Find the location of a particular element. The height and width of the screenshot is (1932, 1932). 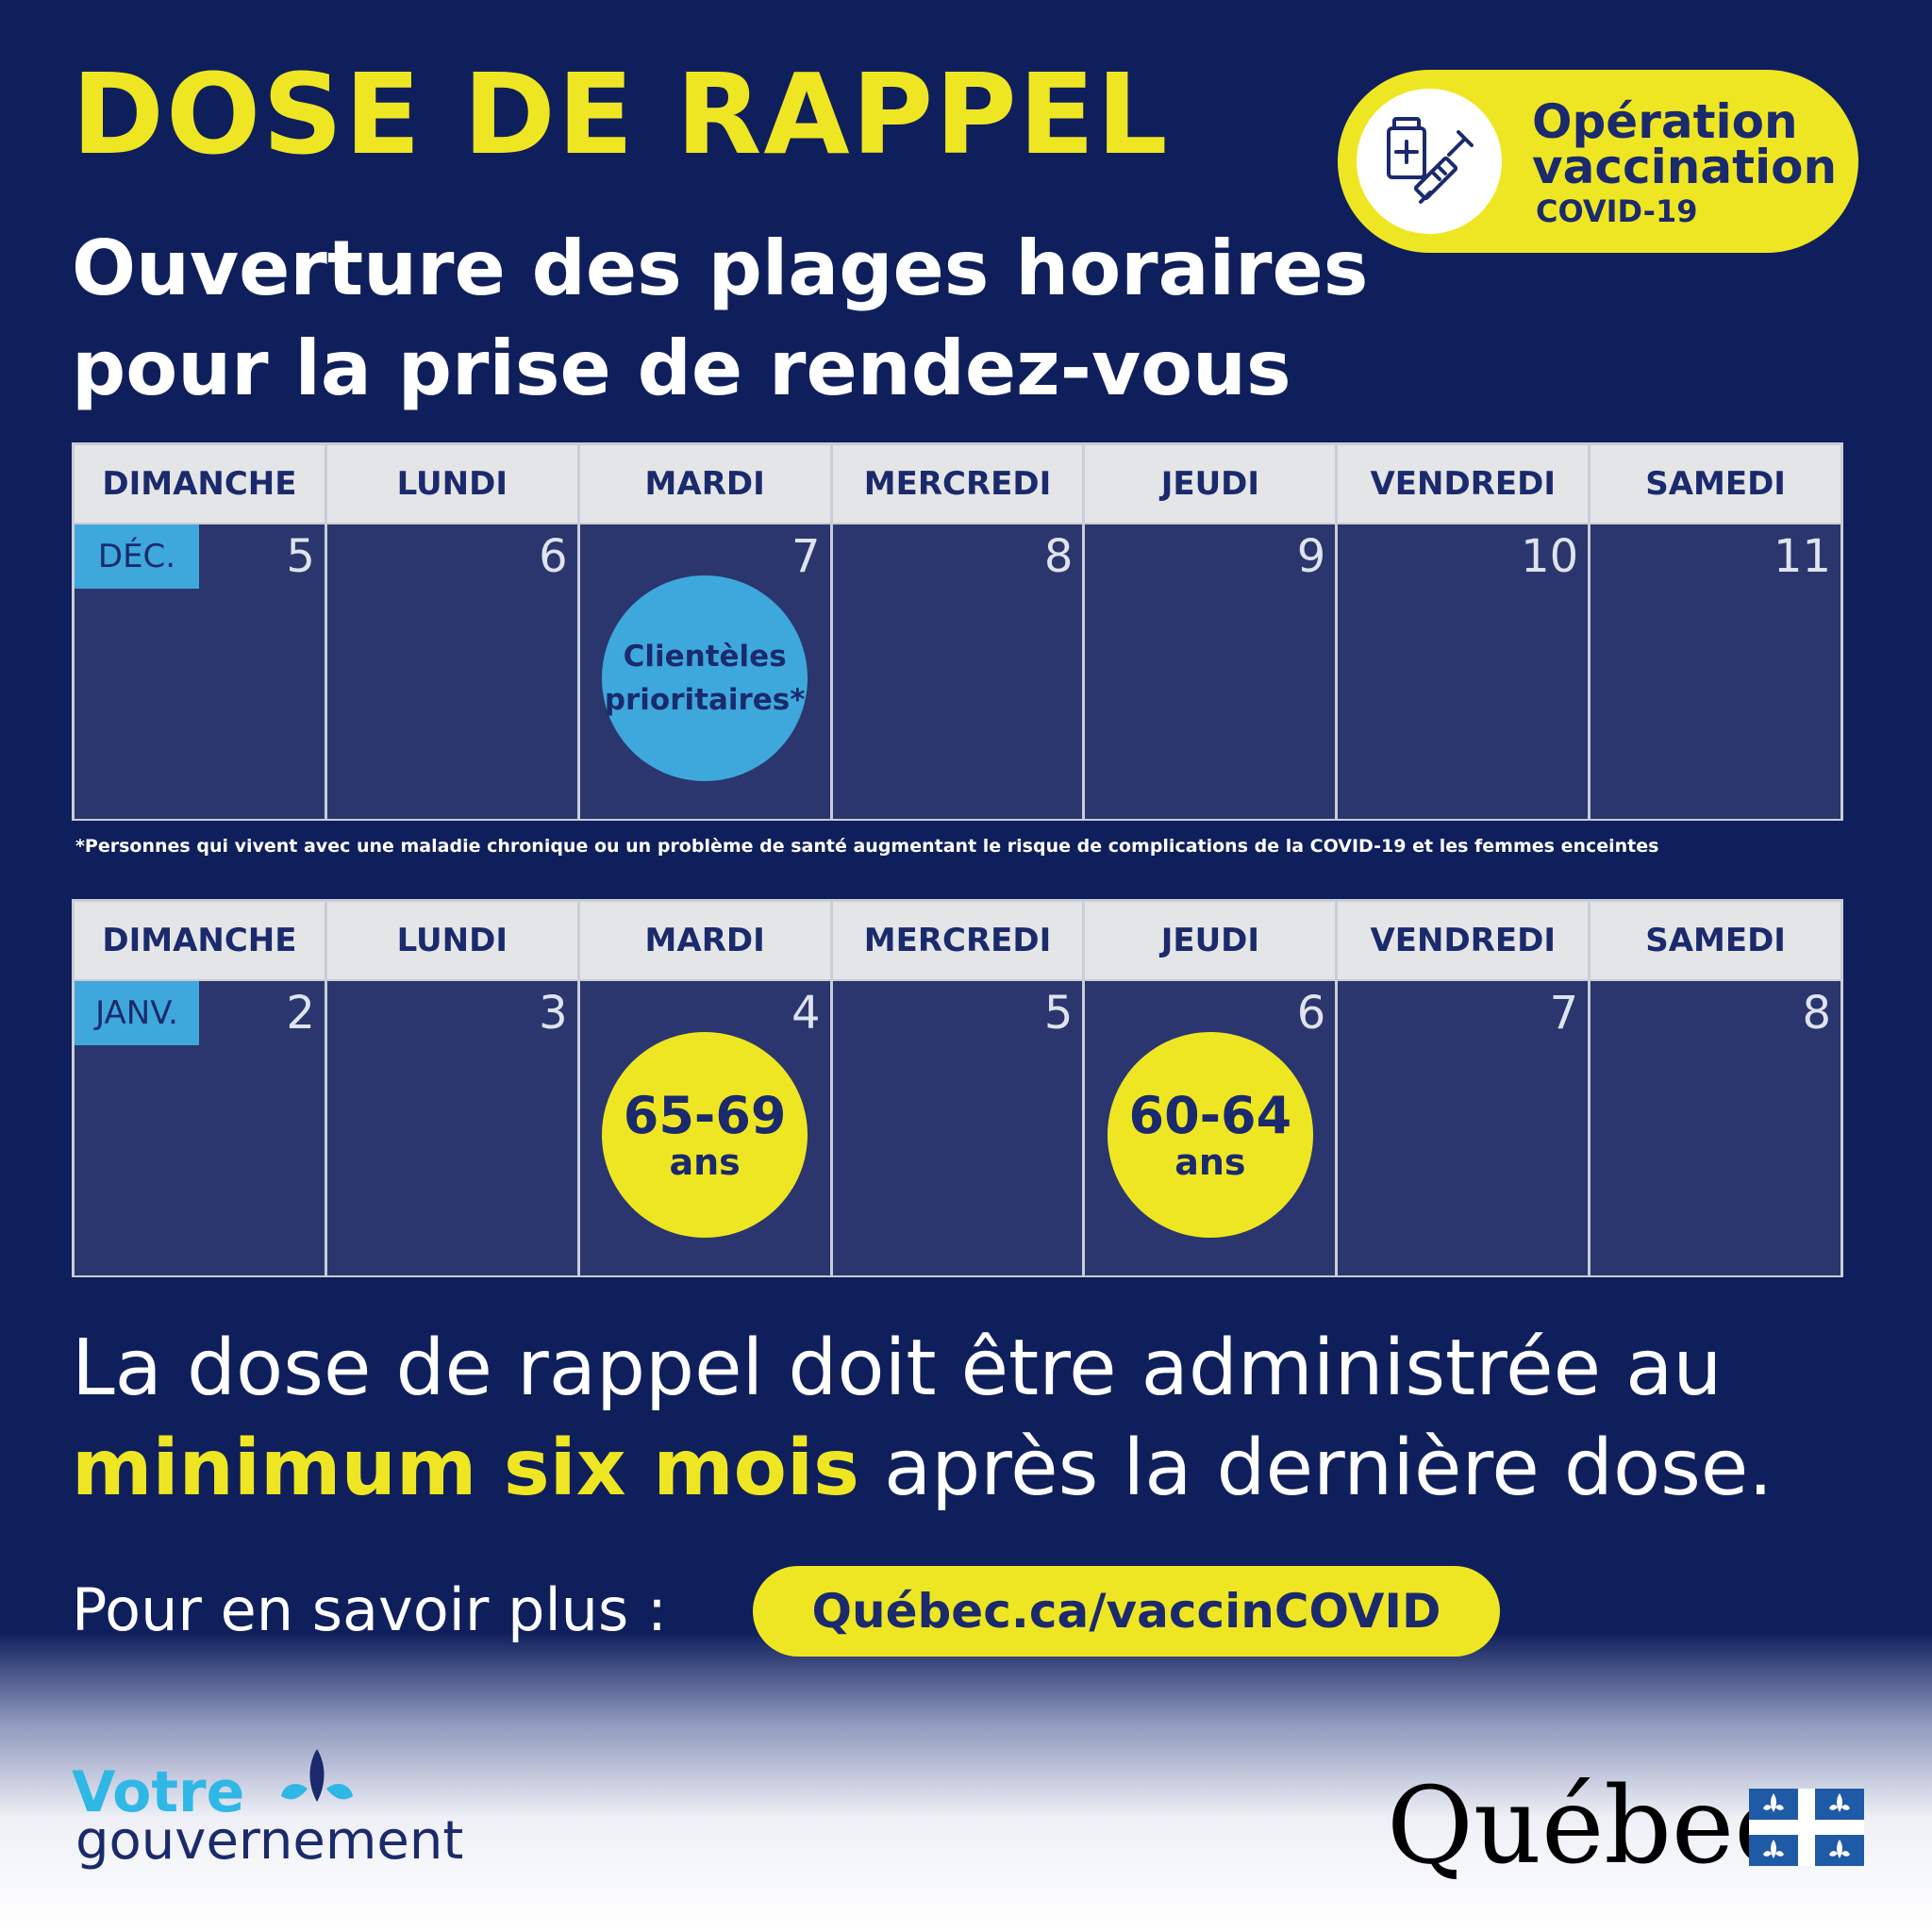

calendar-cell: 3 is located at coordinates (451, 1128).